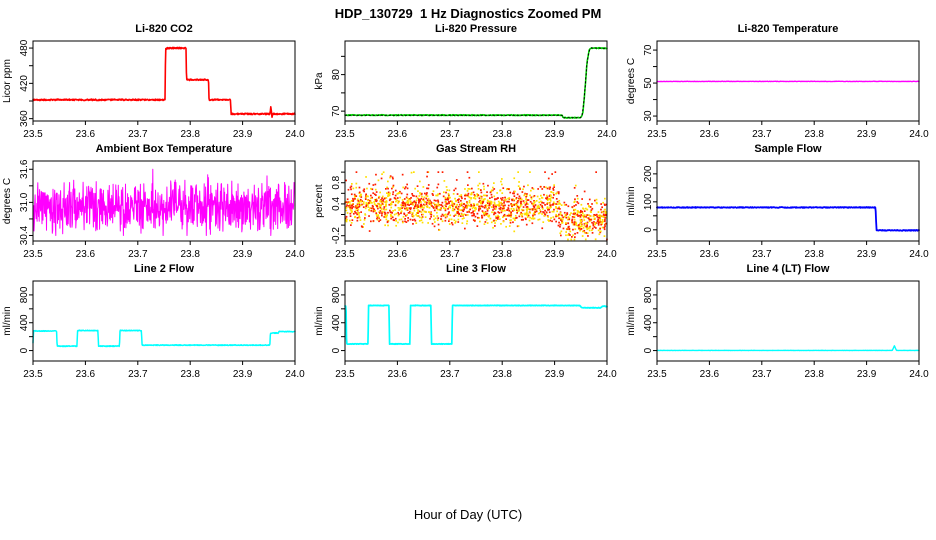 The height and width of the screenshot is (540, 936). What do you see at coordinates (164, 29) in the screenshot?
I see `panel-title: Li-820 CO2` at bounding box center [164, 29].